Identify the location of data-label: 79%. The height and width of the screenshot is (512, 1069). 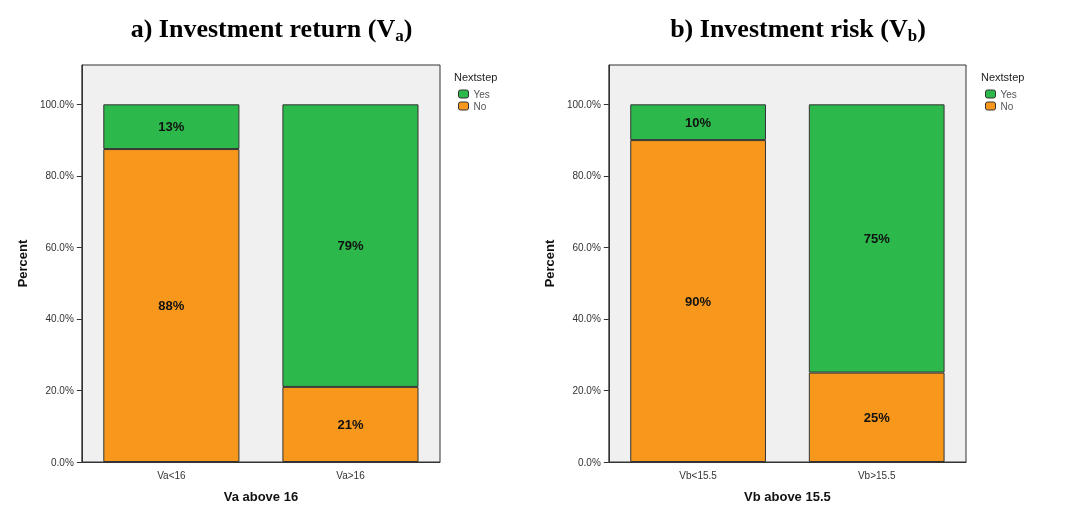
(350, 246).